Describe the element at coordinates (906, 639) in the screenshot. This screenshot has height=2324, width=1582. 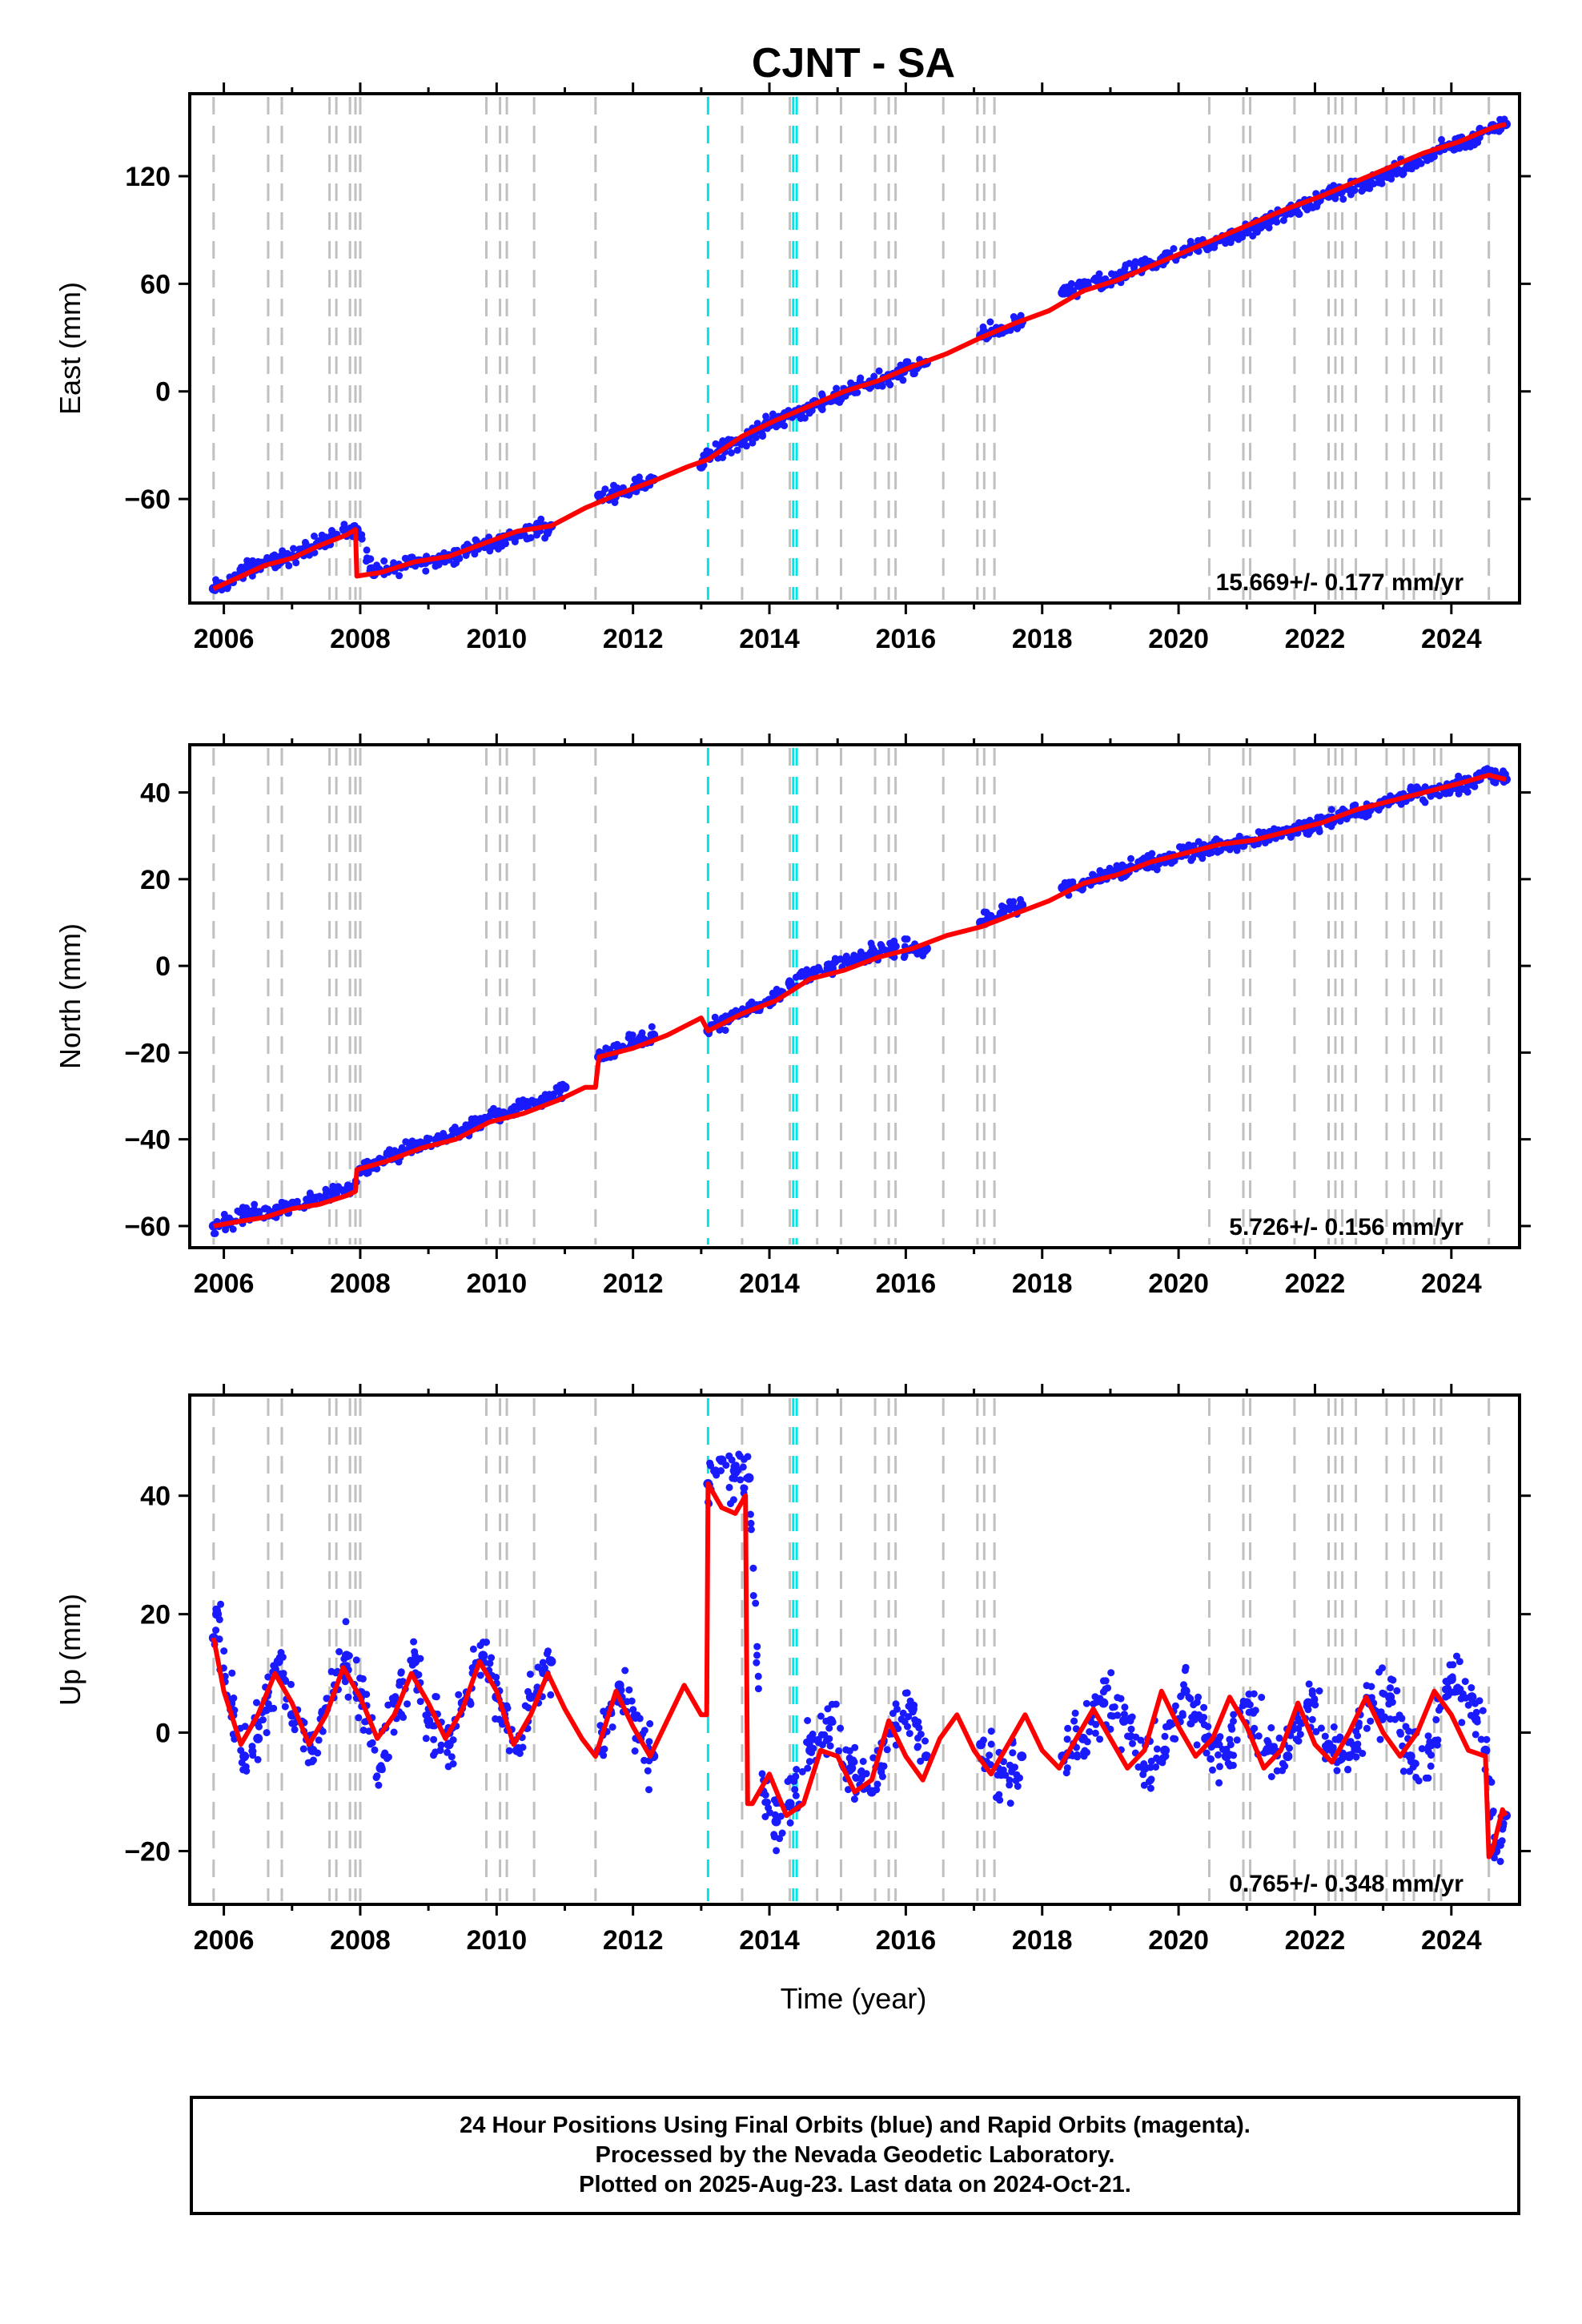
I see `east-x-tick-label: 2016` at that location.